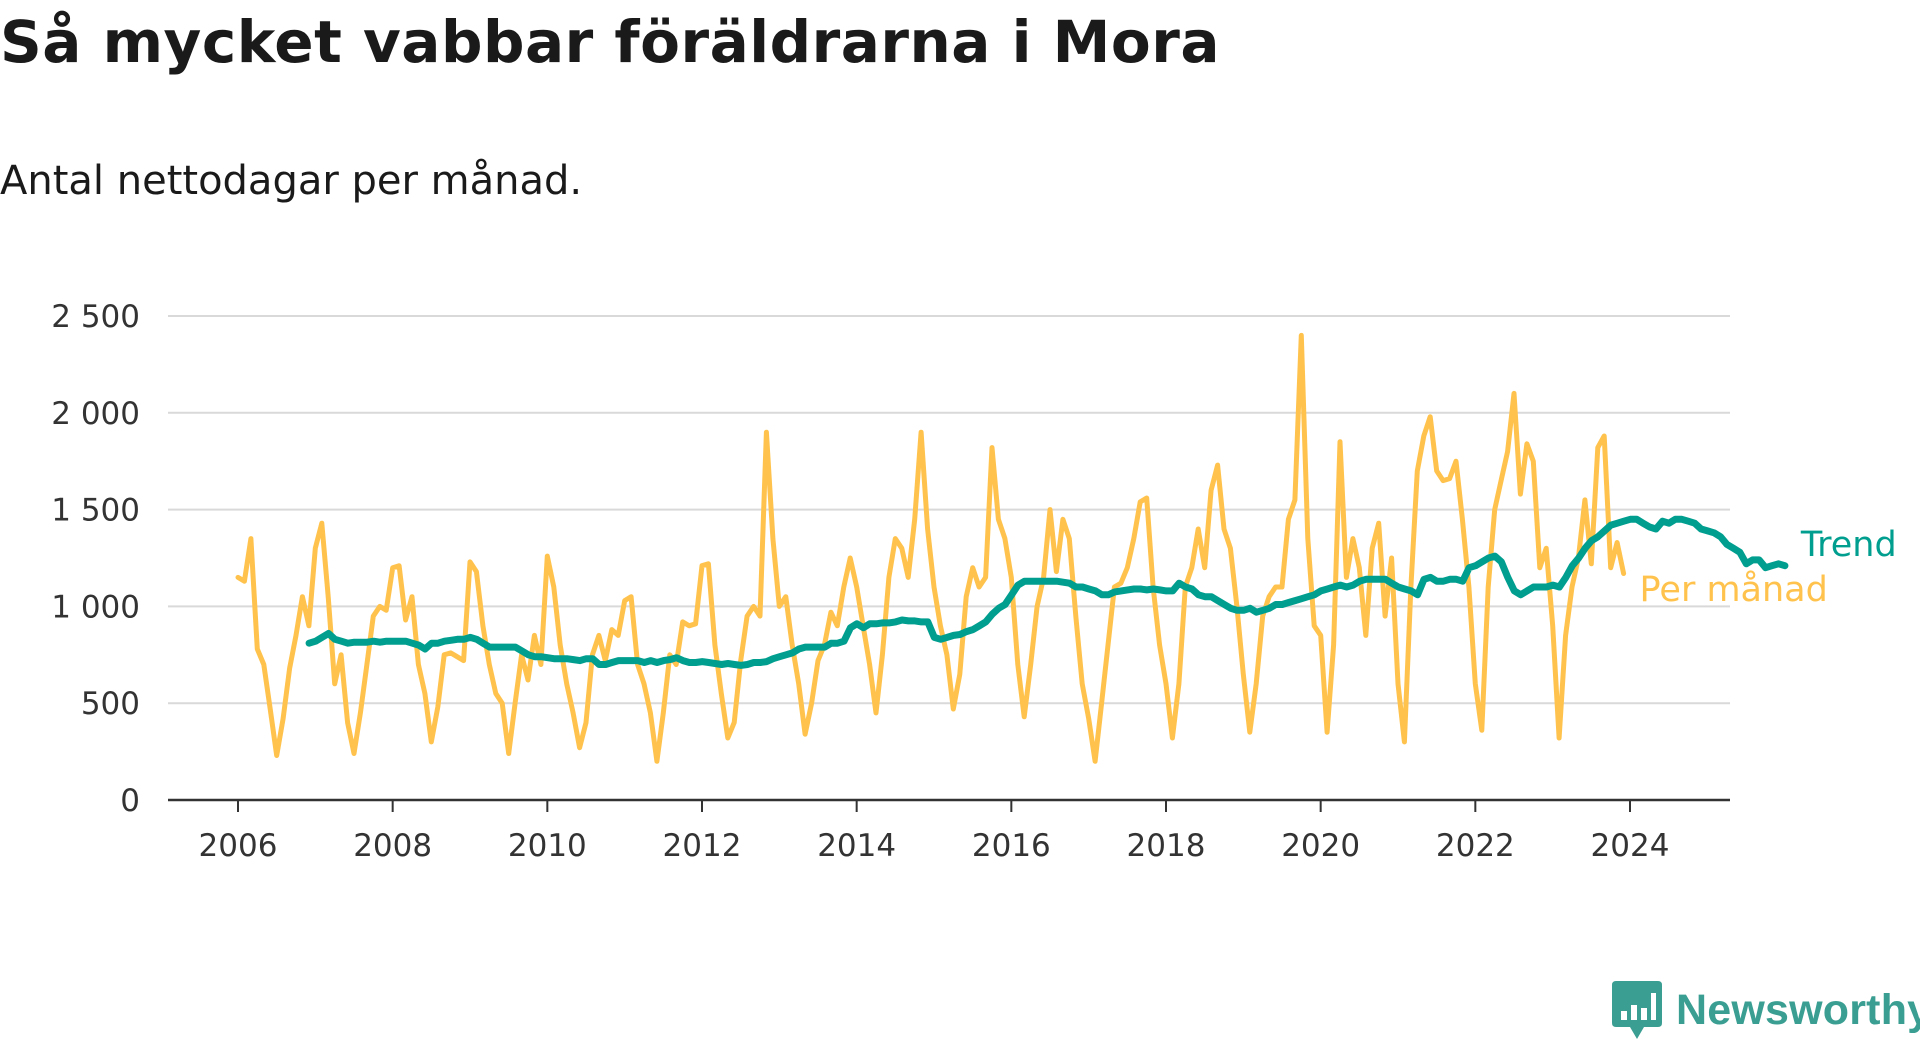 This screenshot has width=1920, height=1040. I want to click on y-tick-label: 0, so click(130, 801).